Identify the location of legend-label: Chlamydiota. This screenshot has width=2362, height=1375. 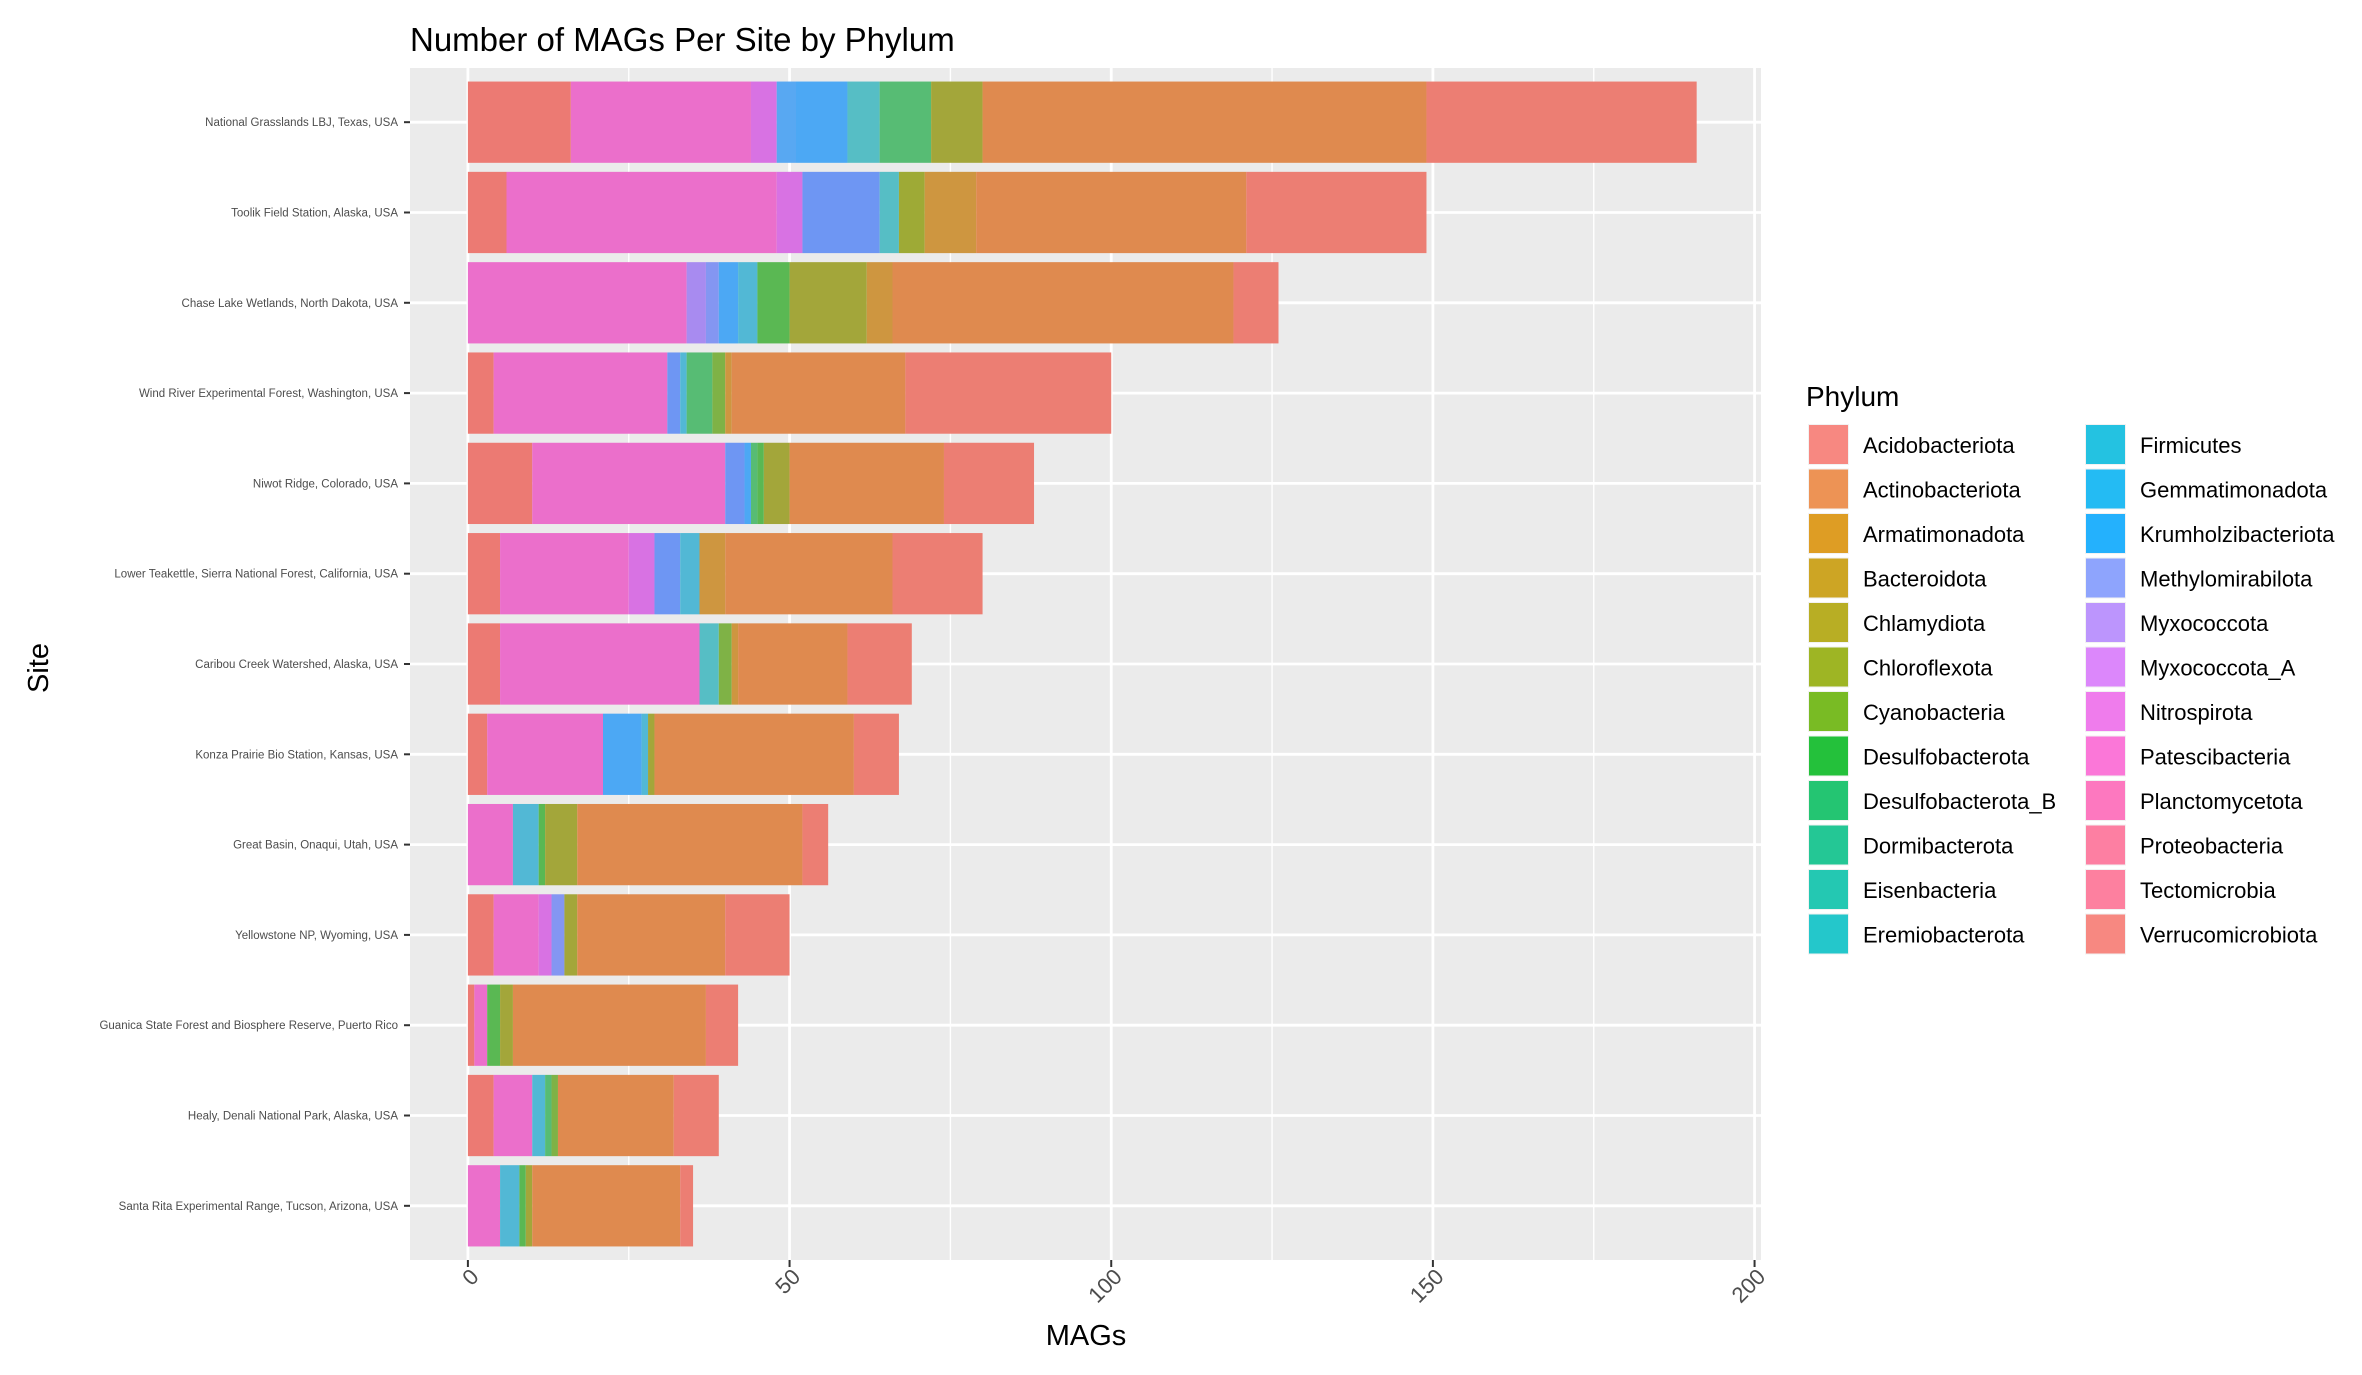
(1924, 623).